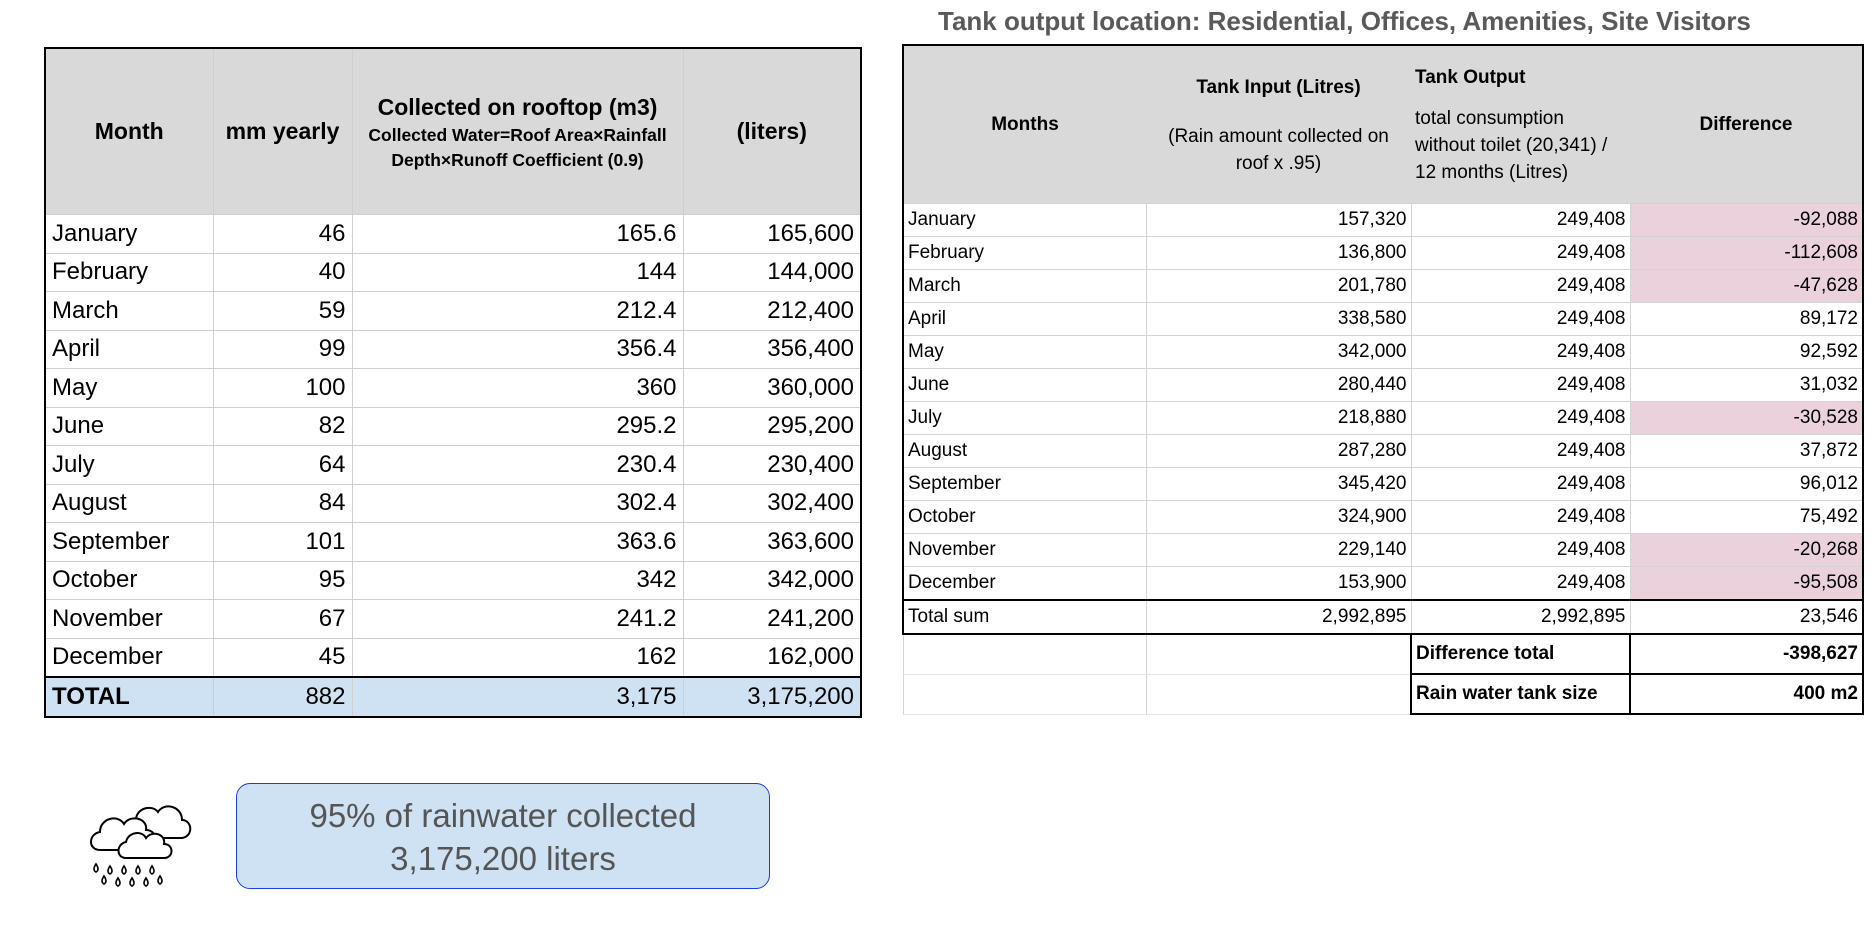 This screenshot has width=1871, height=928. What do you see at coordinates (517, 349) in the screenshot?
I see `rooftop-m3-cell: 356.4` at bounding box center [517, 349].